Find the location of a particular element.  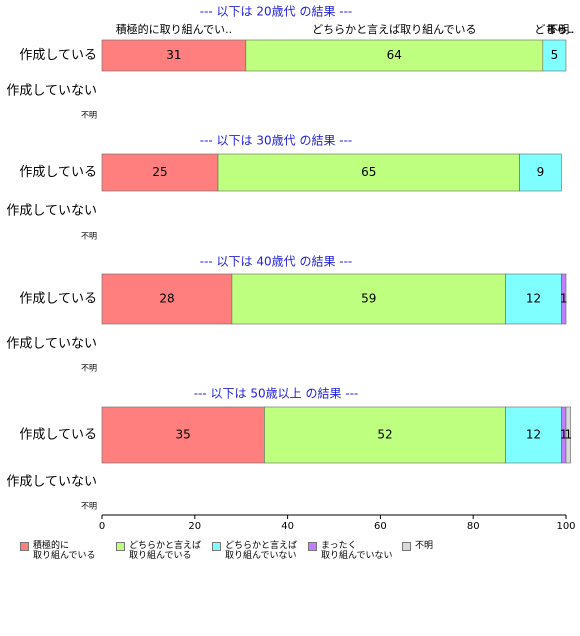

data-label: 5 is located at coordinates (555, 55).